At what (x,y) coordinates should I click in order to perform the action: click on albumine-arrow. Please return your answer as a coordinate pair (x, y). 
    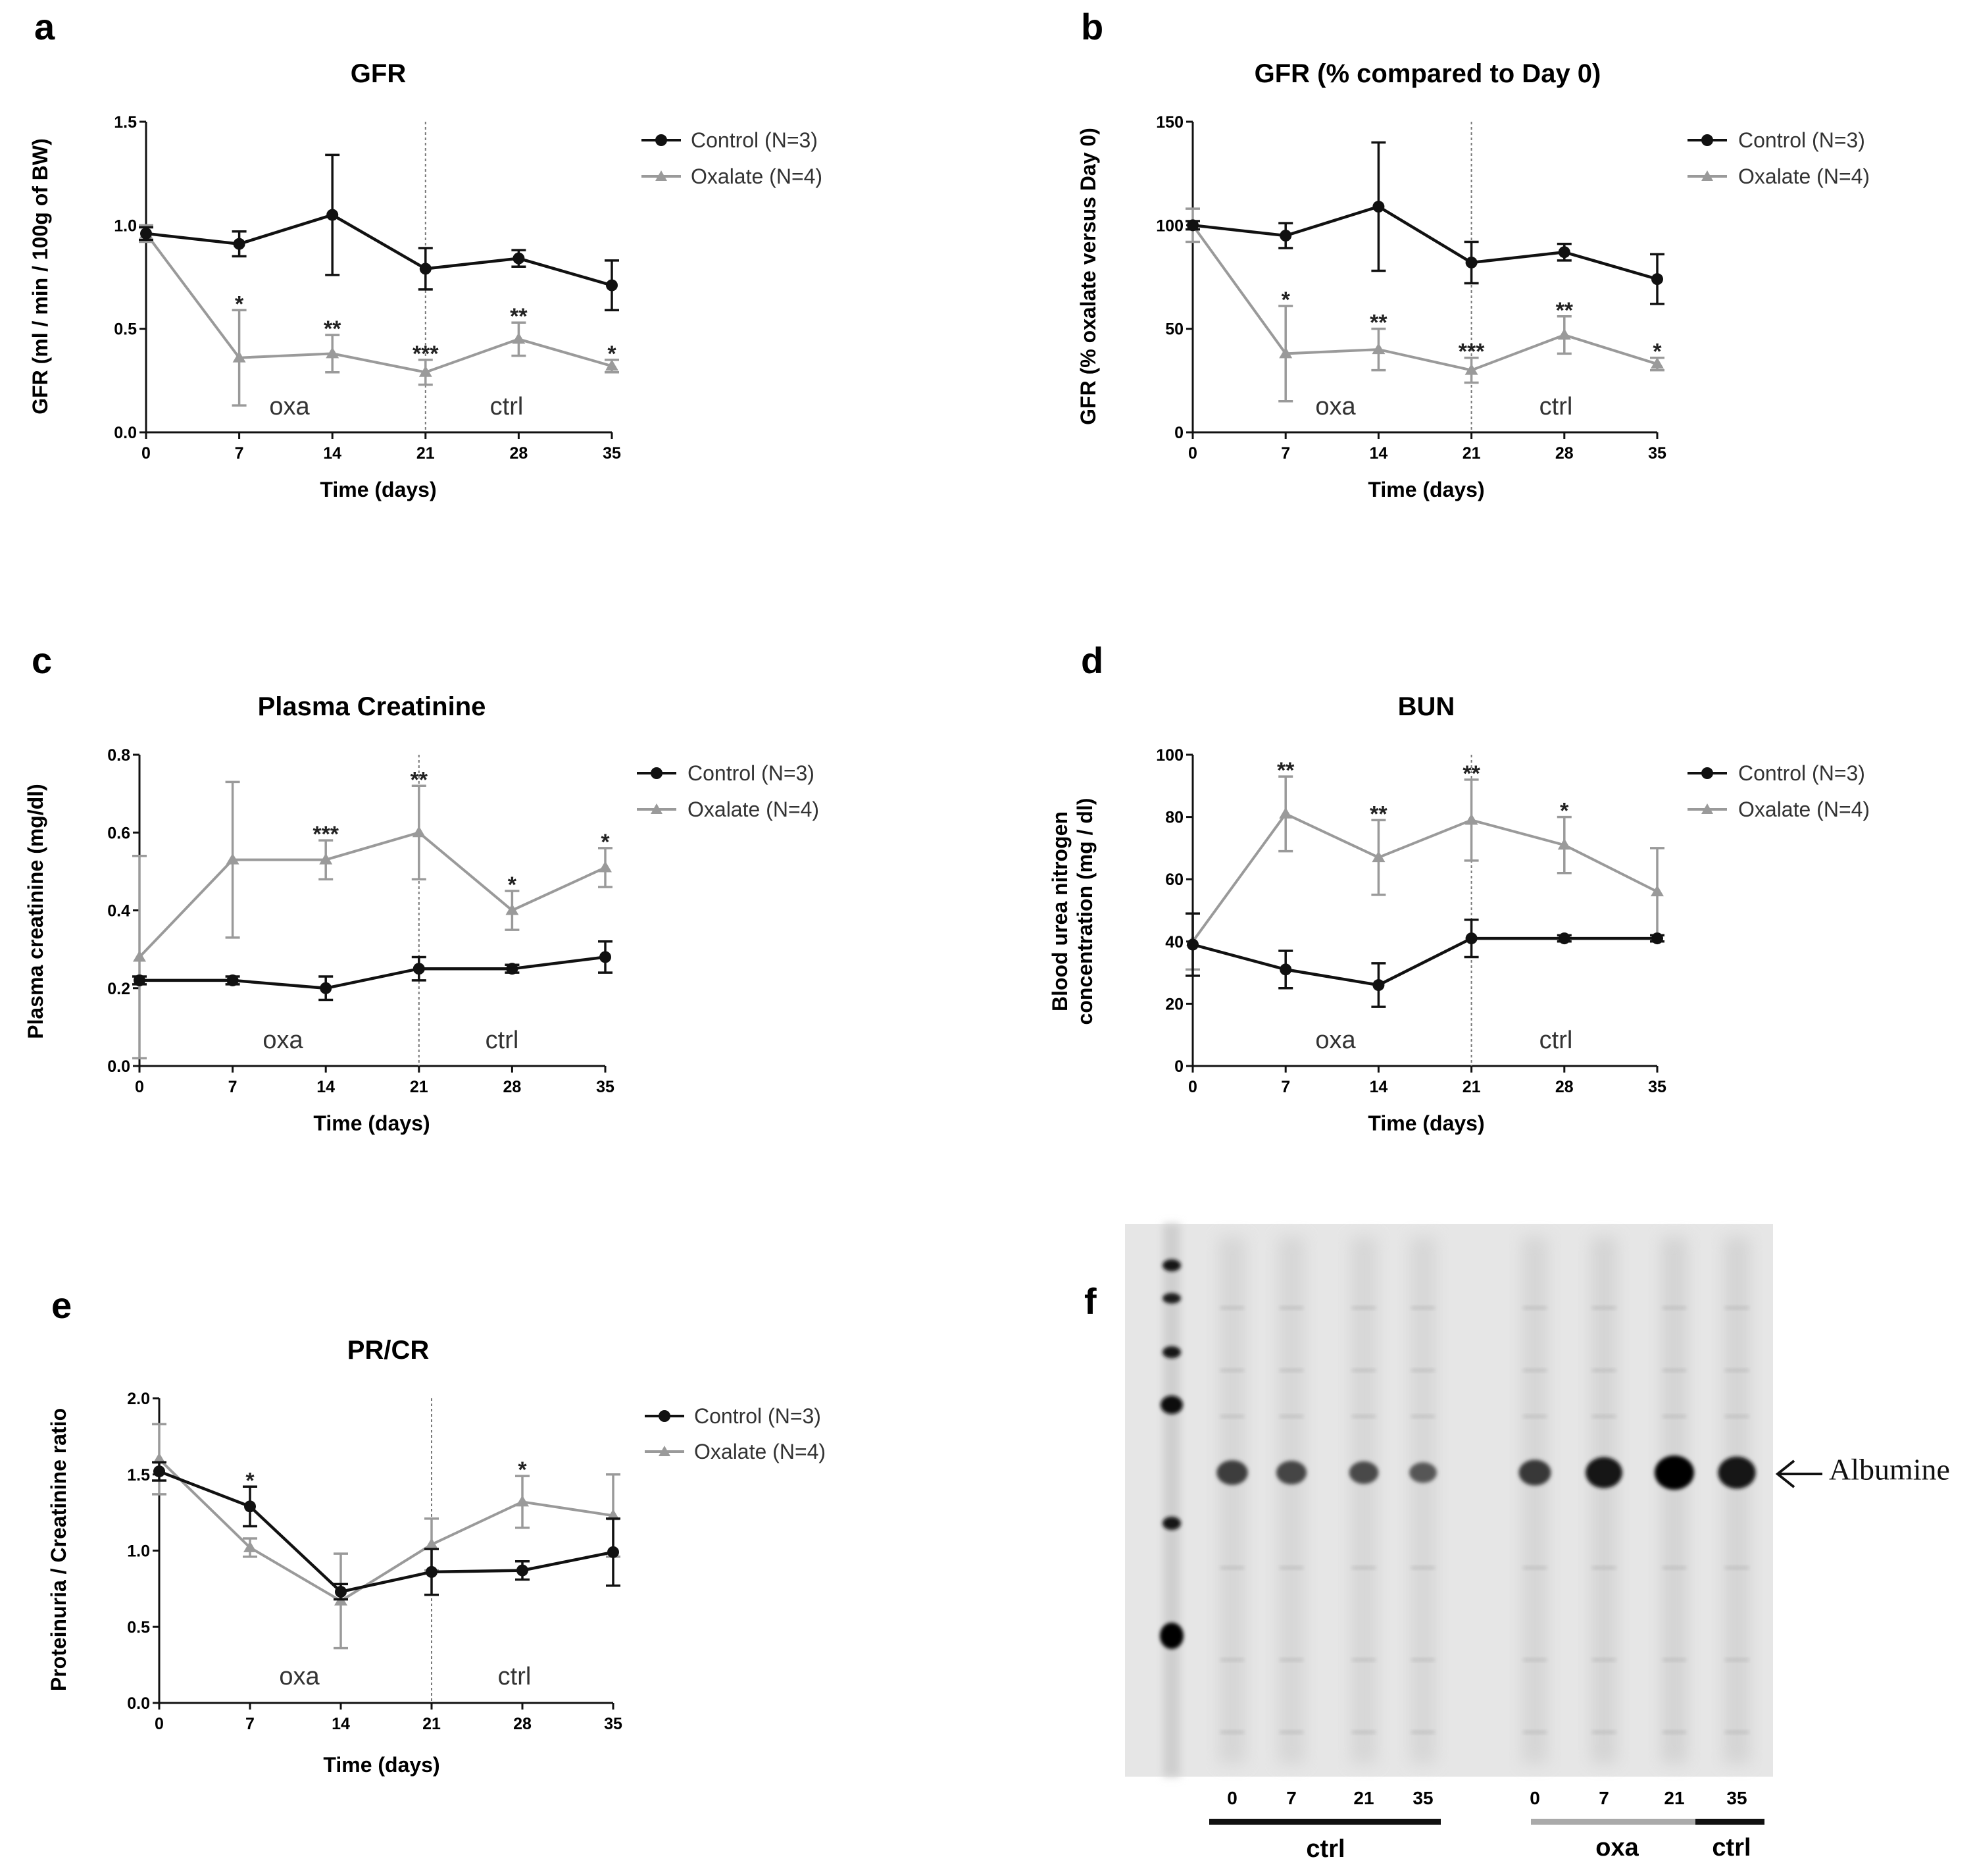
    Looking at the image, I should click on (1799, 1473).